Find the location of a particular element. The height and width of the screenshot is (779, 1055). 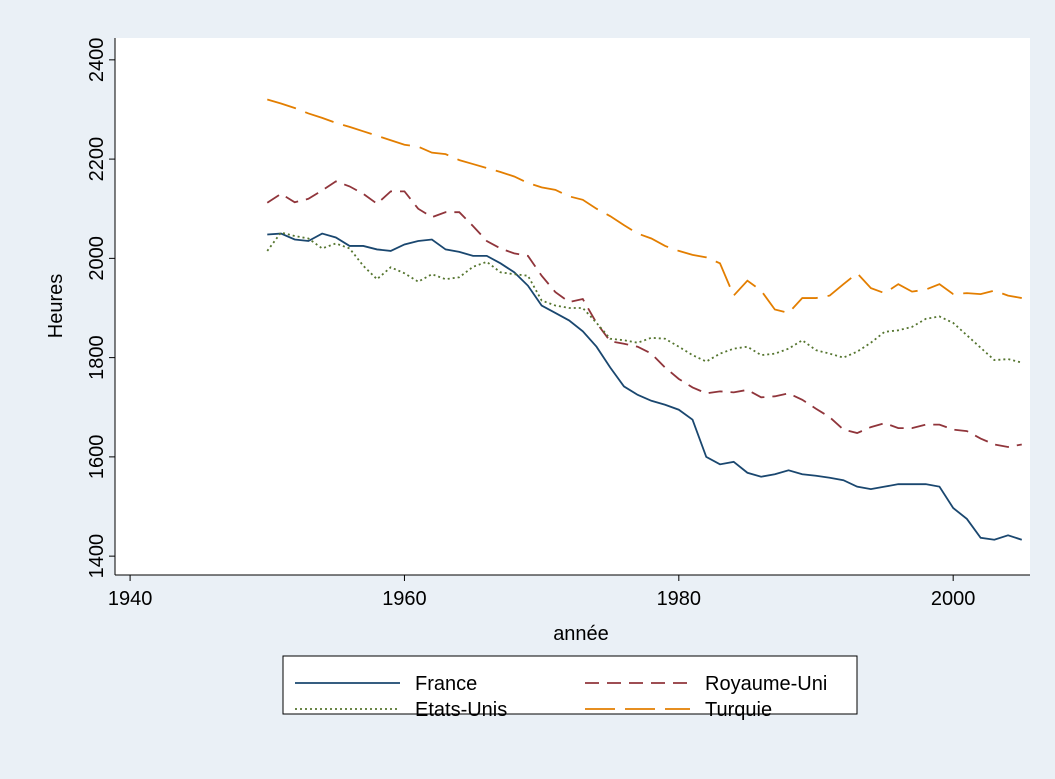

y-axis-label: Heures is located at coordinates (56, 306).